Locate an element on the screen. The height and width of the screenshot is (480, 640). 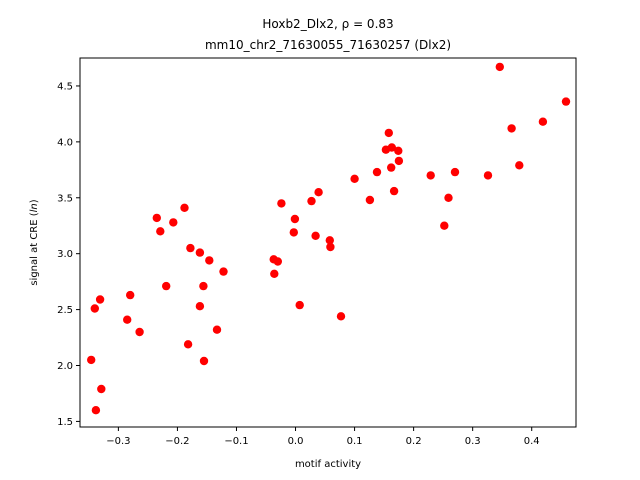
x-tick-label: 0.4 is located at coordinates (532, 441).